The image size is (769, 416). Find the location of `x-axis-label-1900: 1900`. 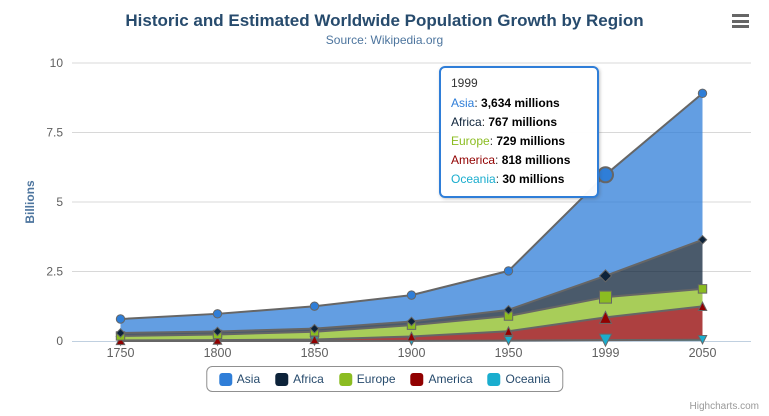

x-axis-label-1900: 1900 is located at coordinates (412, 353).